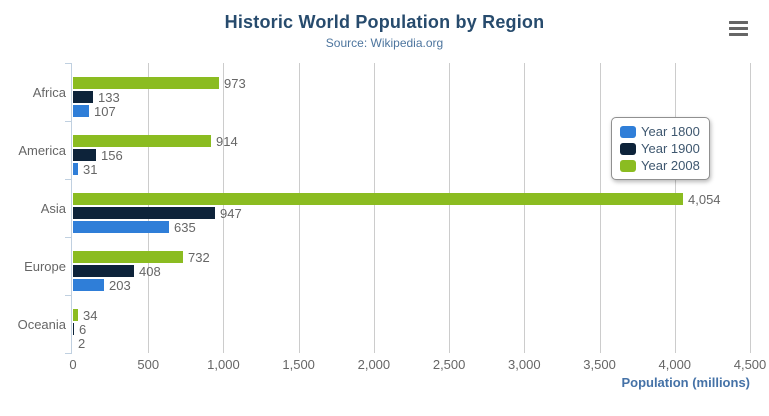 Image resolution: width=769 pixels, height=416 pixels. I want to click on bar-asia-year-2008, so click(378, 199).